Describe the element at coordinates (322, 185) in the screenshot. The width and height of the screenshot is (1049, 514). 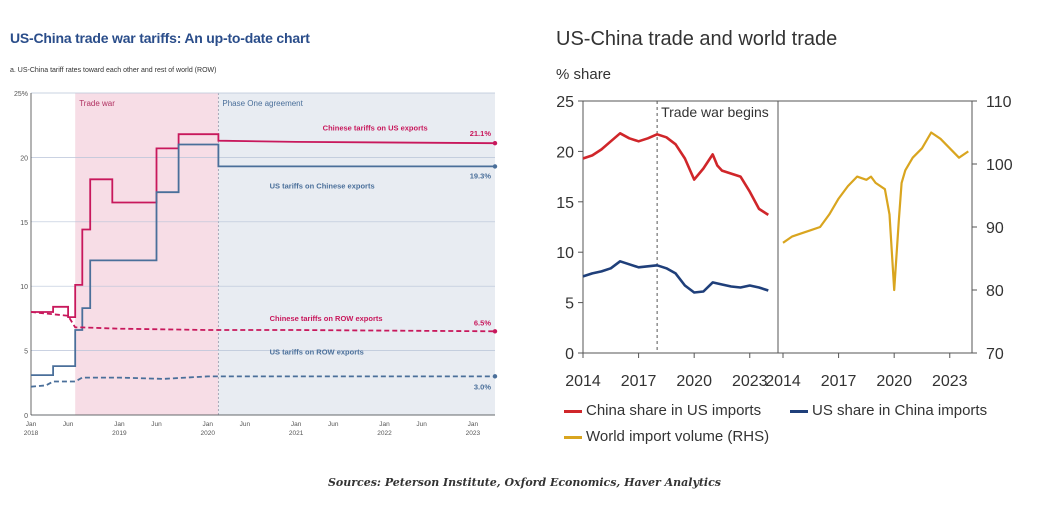
I see `series-label-1: US tariffs on Chinese exports` at that location.